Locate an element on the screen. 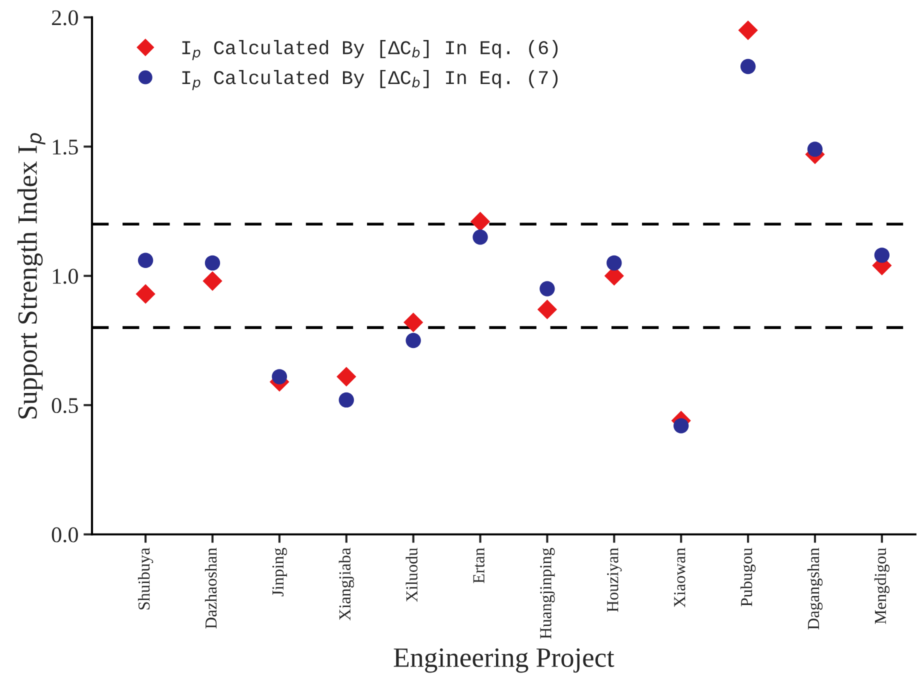 This screenshot has height=694, width=920. x-tick-label: Xiangjiaba is located at coordinates (346, 584).